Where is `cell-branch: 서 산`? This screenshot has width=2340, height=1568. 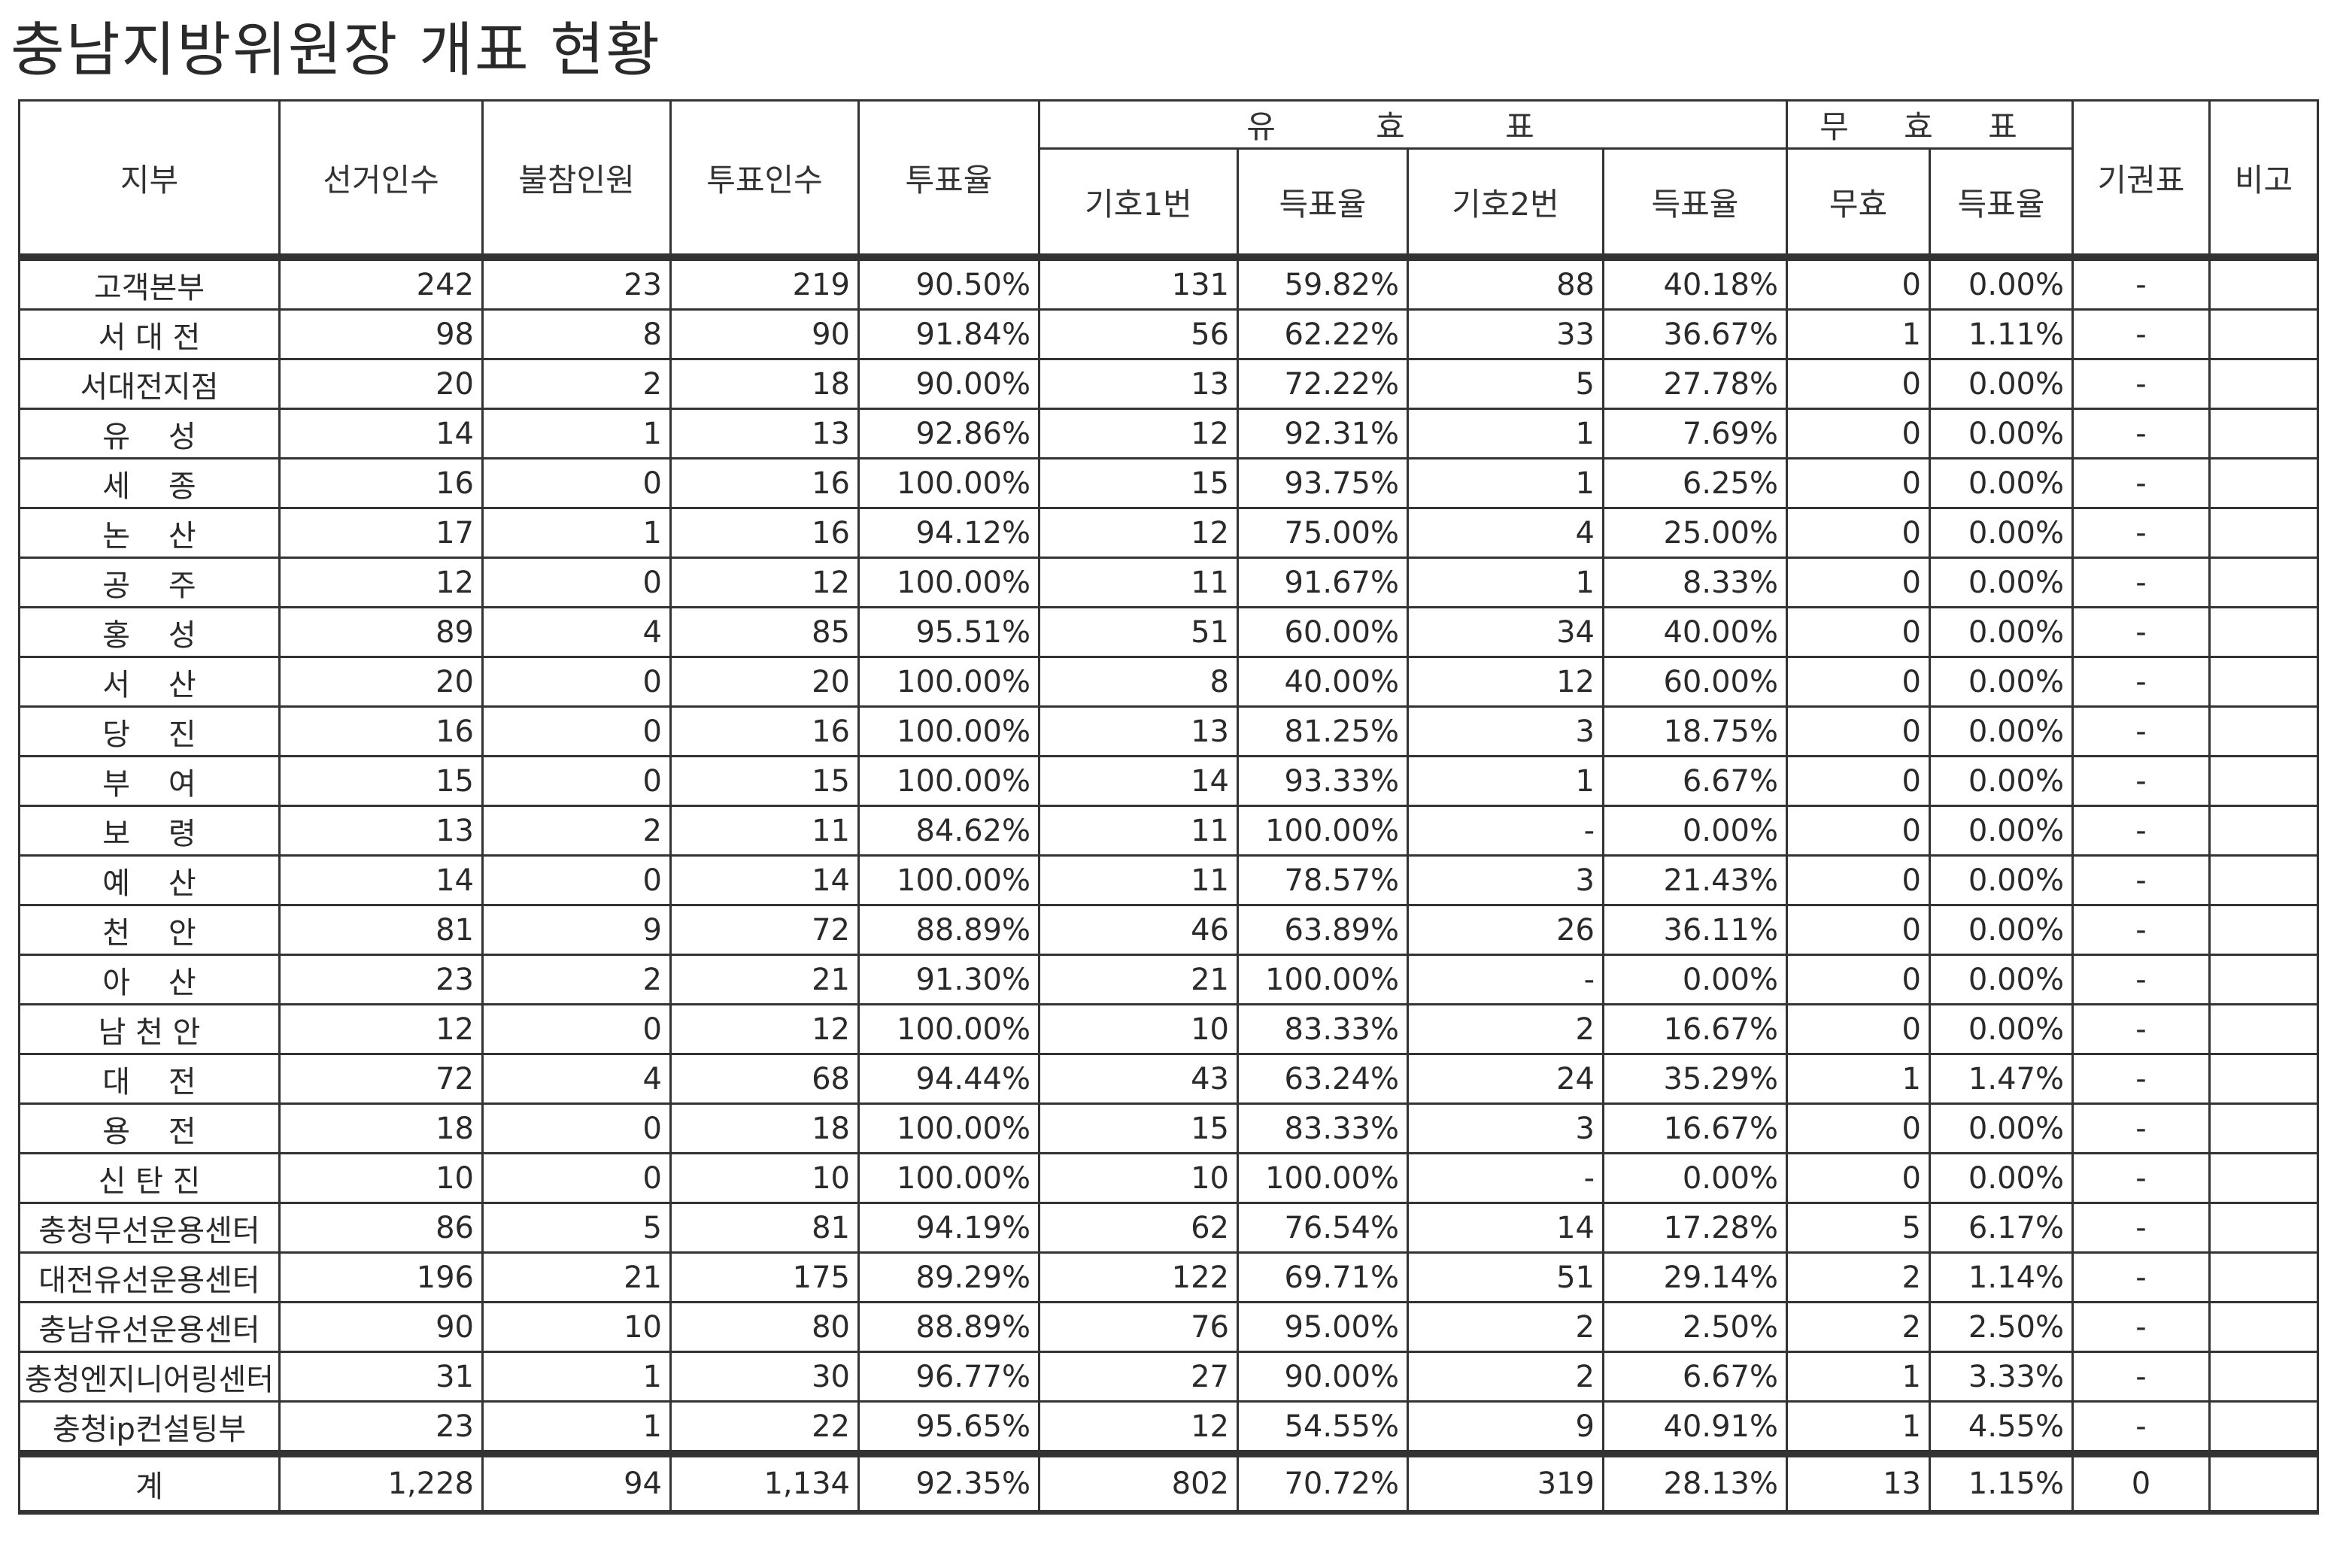
cell-branch: 서 산 is located at coordinates (149, 682).